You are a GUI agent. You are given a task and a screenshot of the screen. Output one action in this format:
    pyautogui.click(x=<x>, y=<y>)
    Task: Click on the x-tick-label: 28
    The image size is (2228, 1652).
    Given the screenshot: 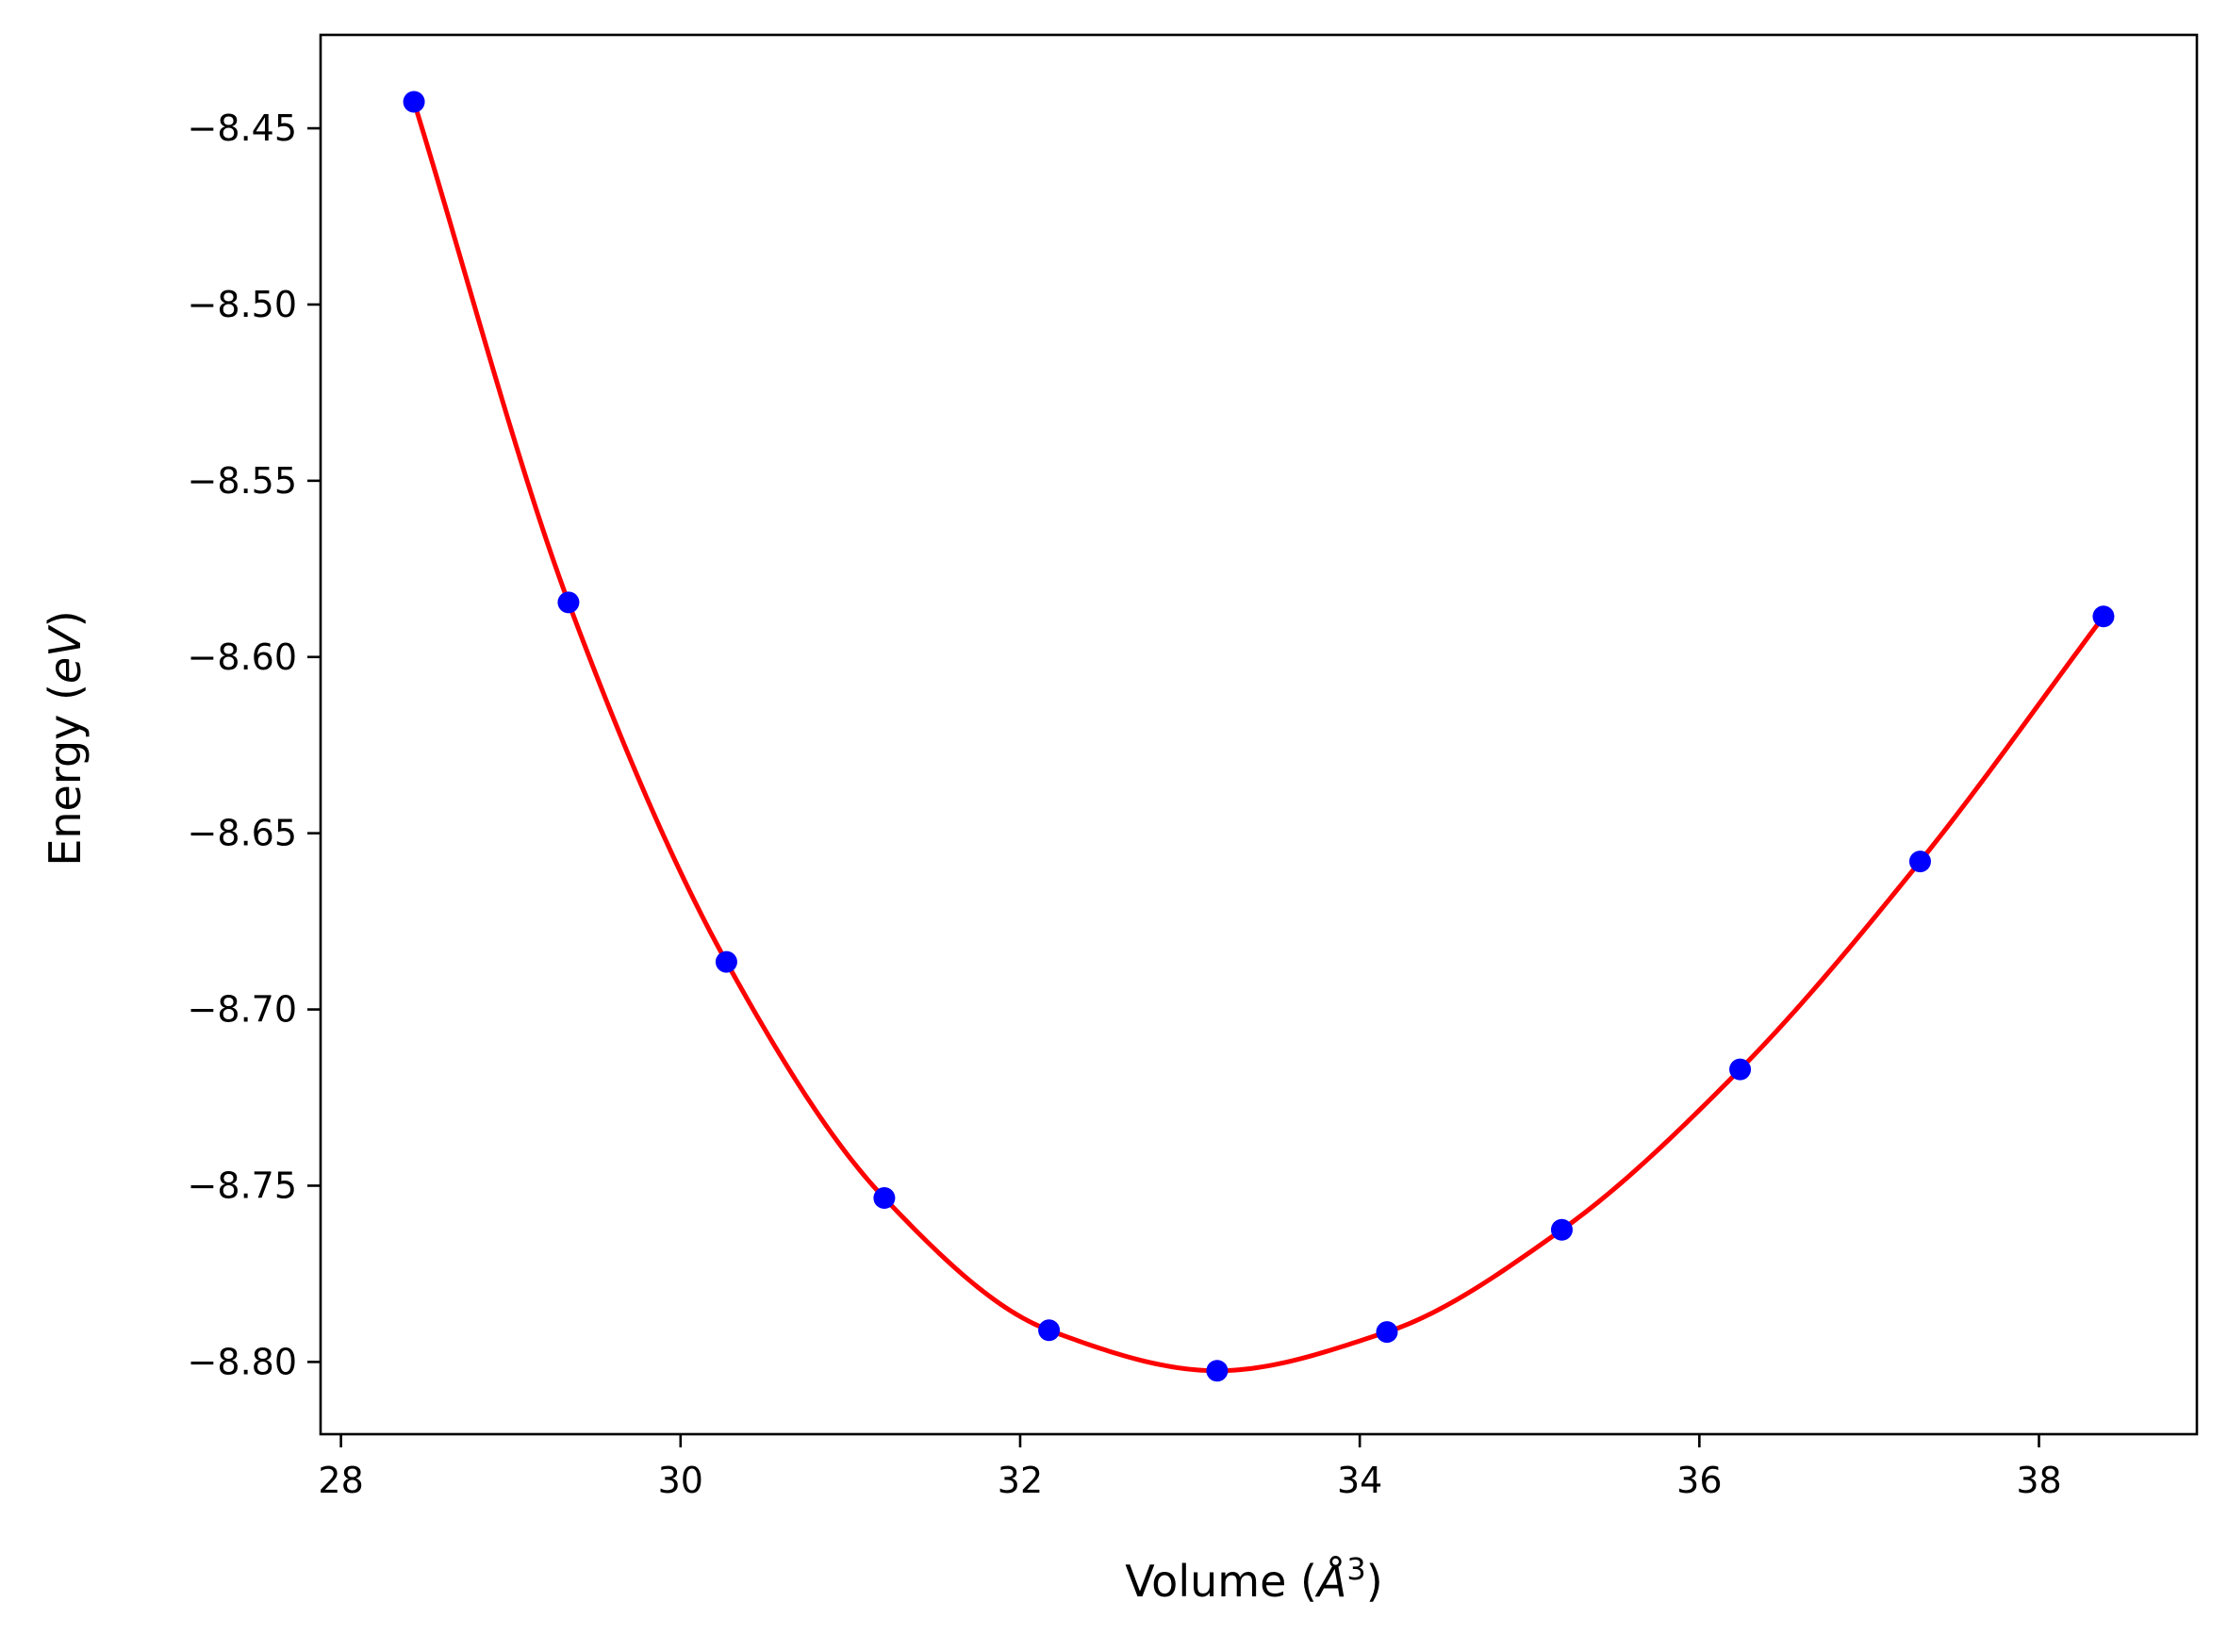 What is the action you would take?
    pyautogui.click(x=340, y=1480)
    